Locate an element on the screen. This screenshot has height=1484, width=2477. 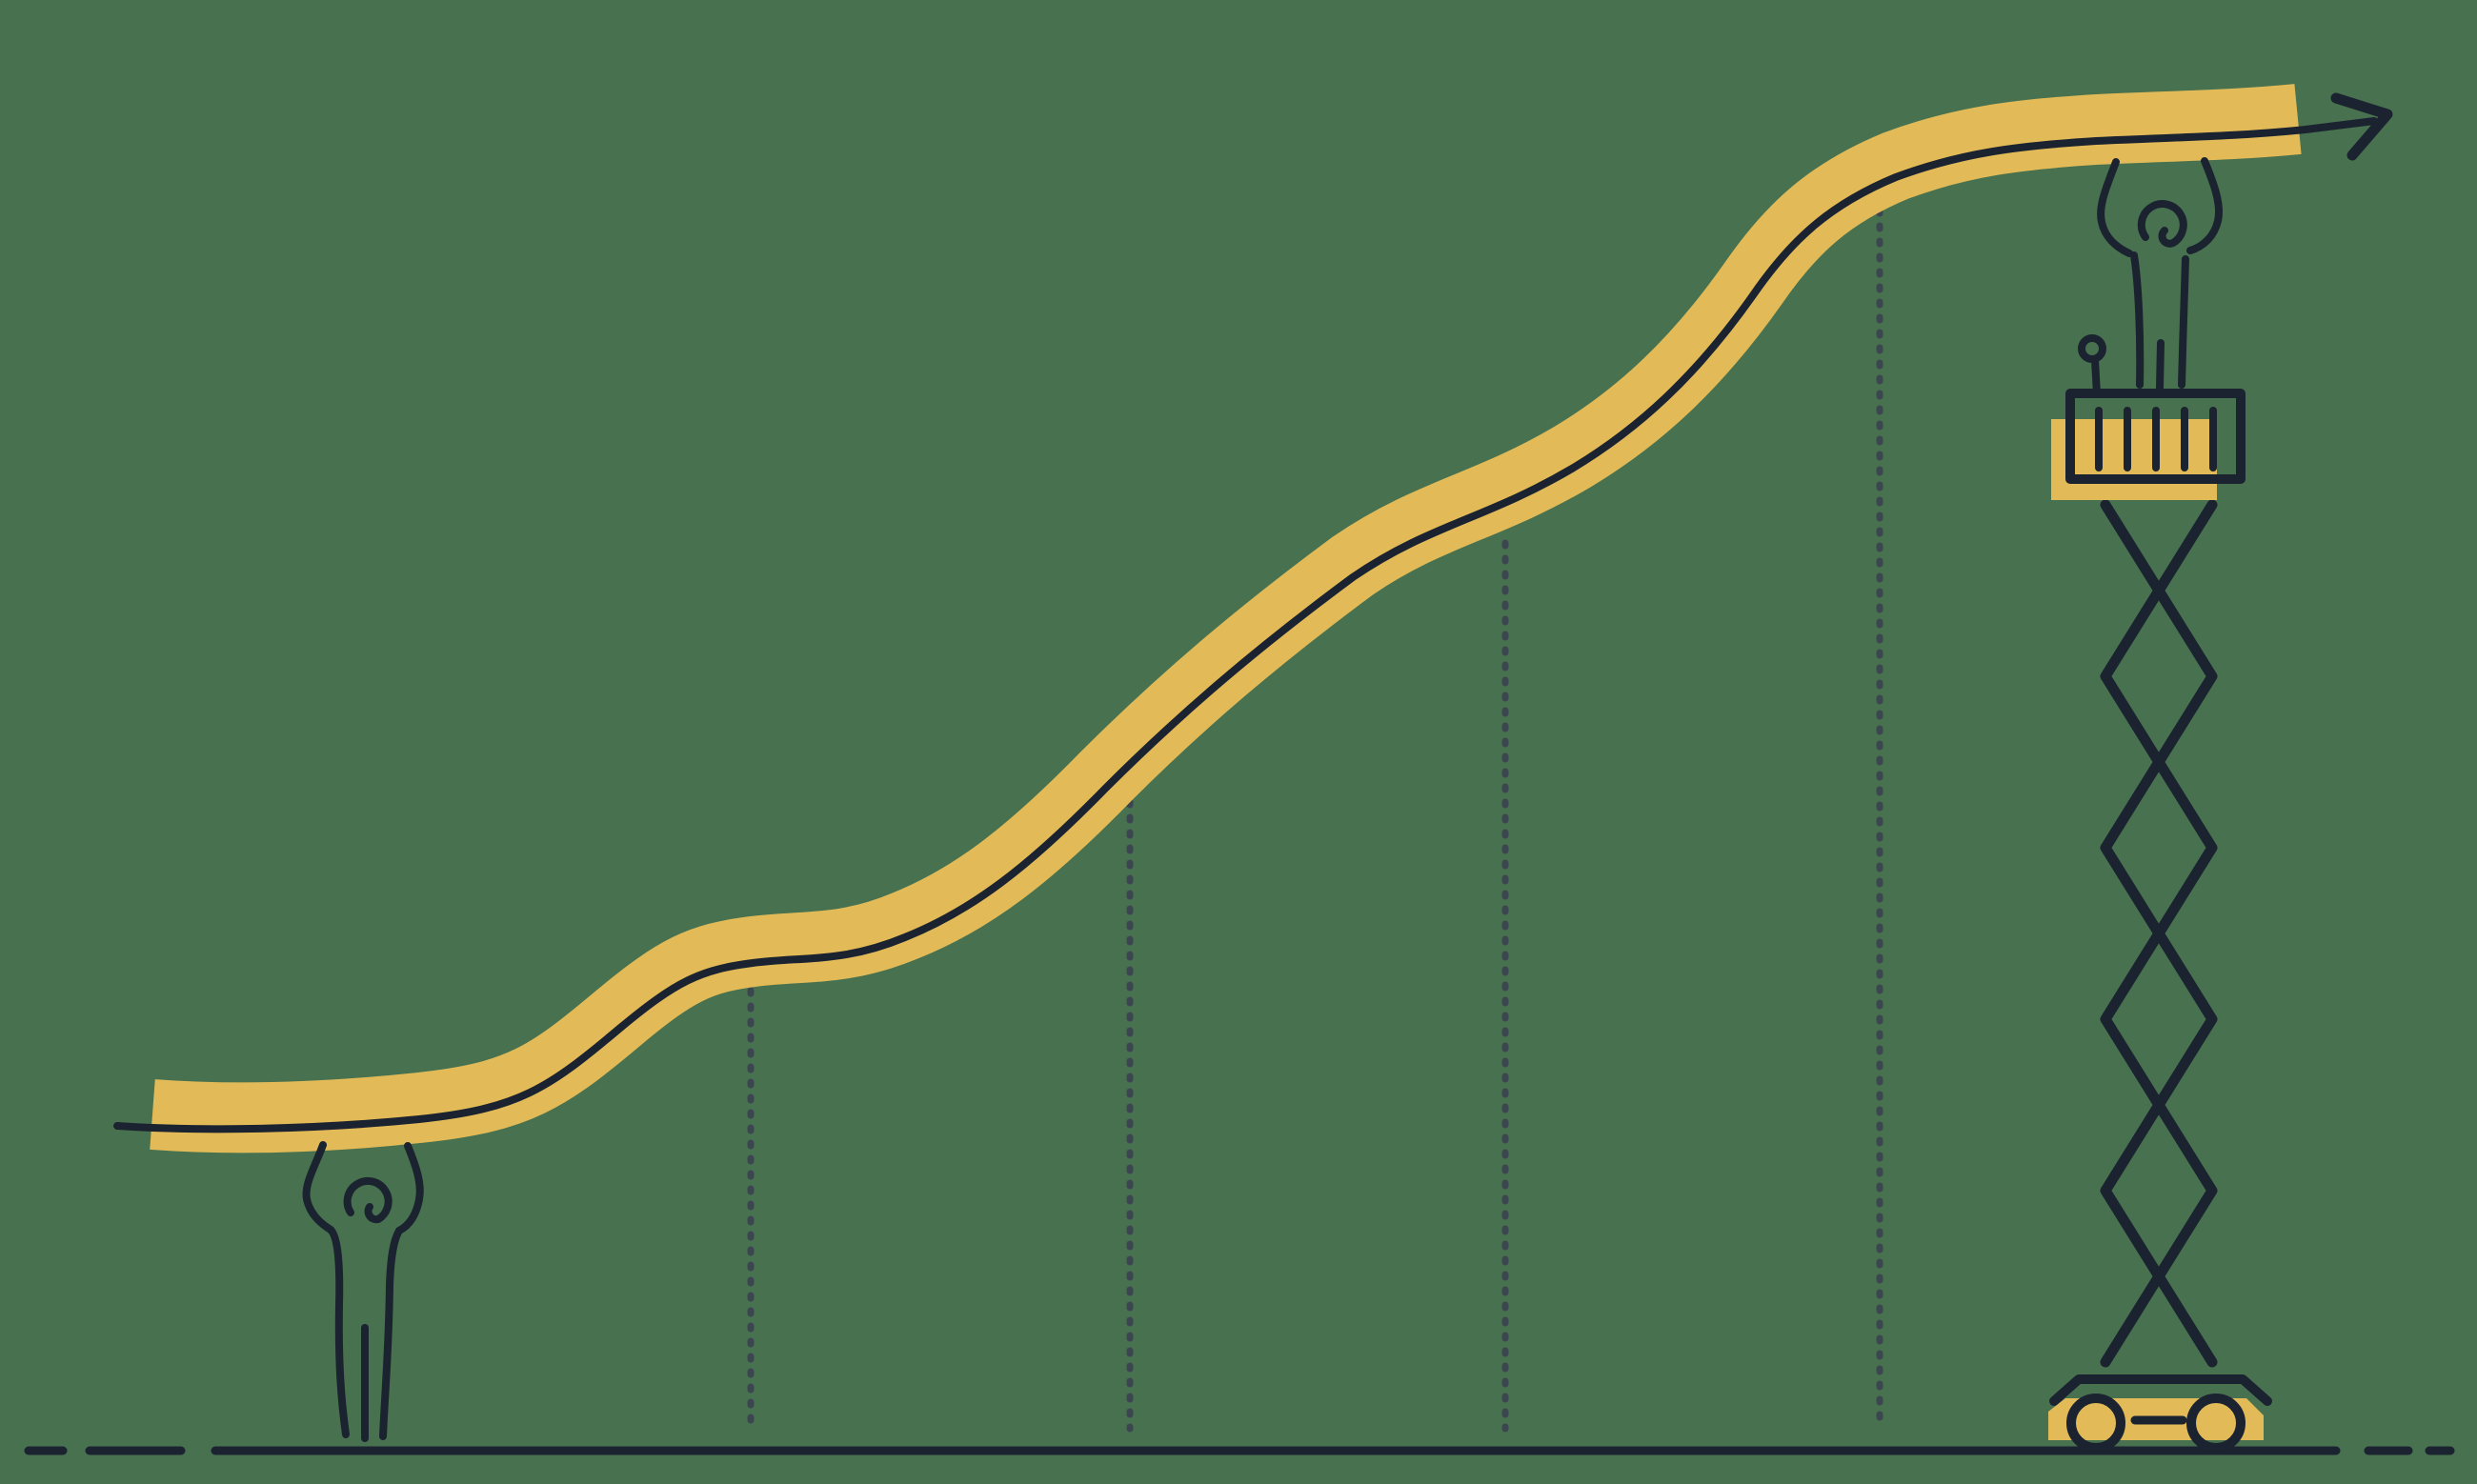
lift-person-head is located at coordinates (2162, 224).